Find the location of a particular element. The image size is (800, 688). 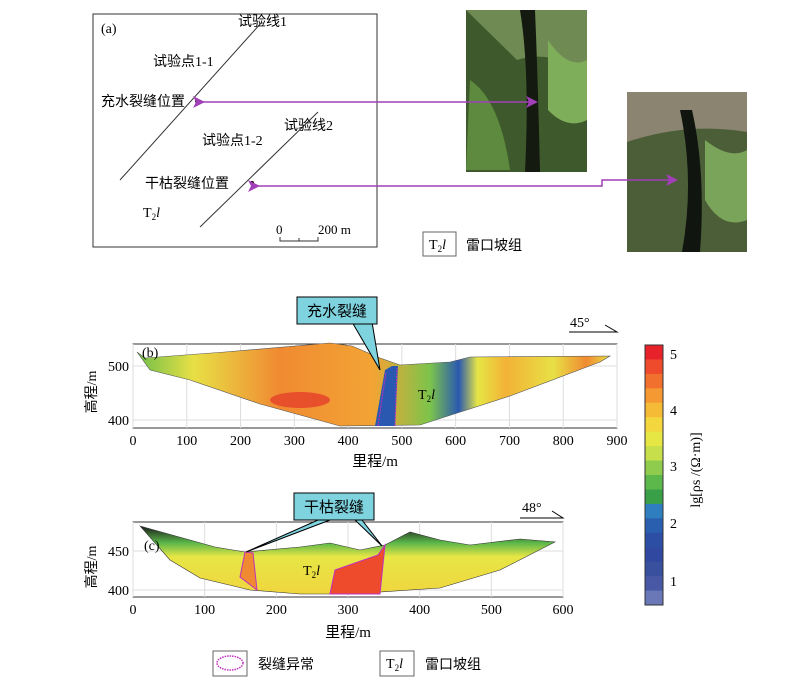

low-resistivity-zone is located at coordinates (386, 396).